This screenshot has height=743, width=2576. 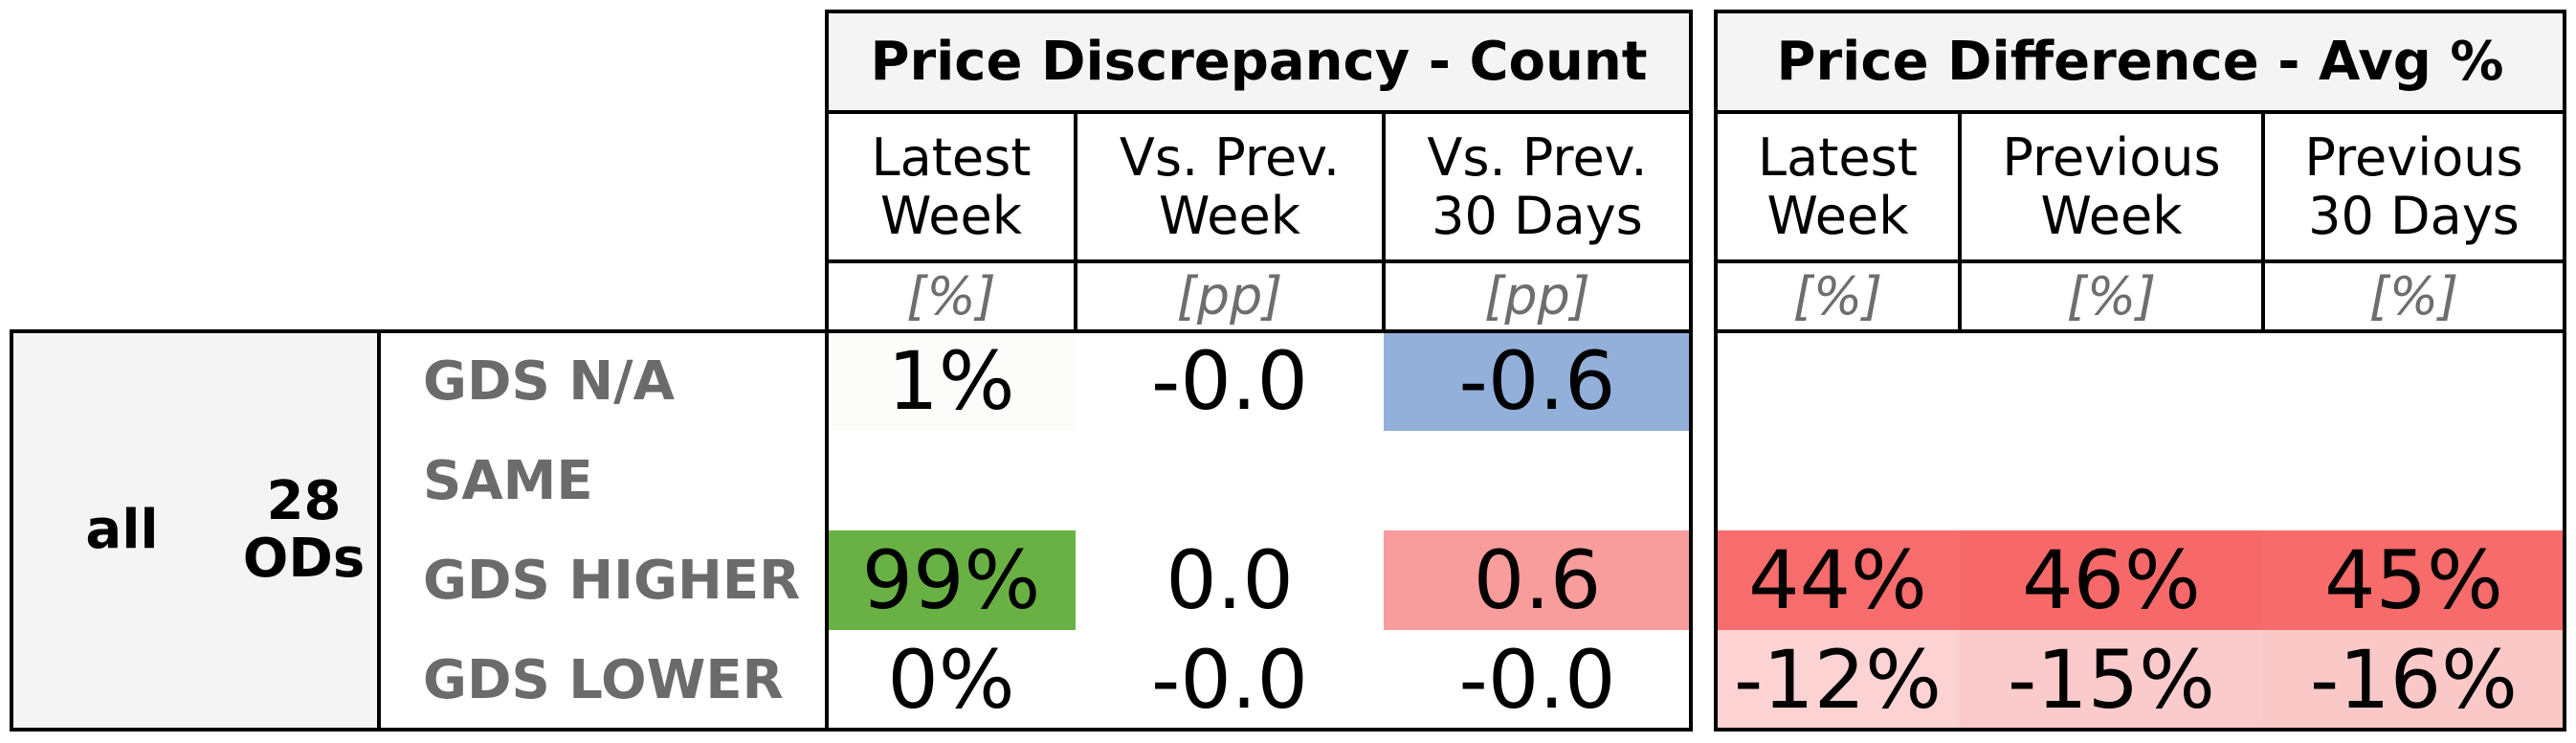 I want to click on row-label: GDS HIGHER, so click(x=612, y=580).